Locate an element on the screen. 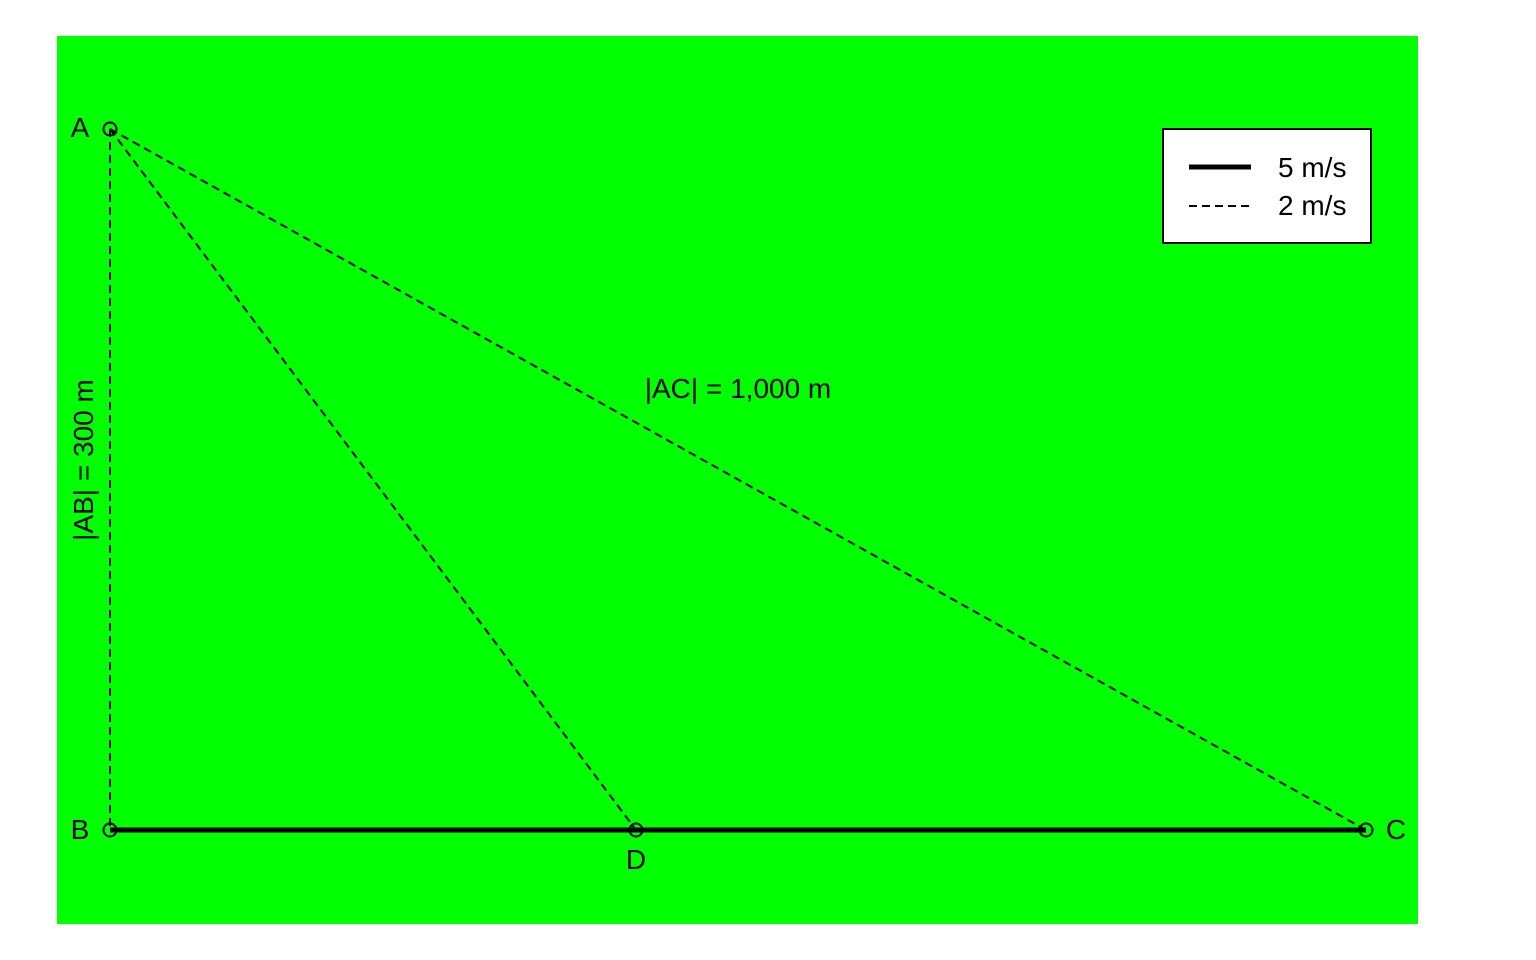  point-b-label: B is located at coordinates (80, 829).